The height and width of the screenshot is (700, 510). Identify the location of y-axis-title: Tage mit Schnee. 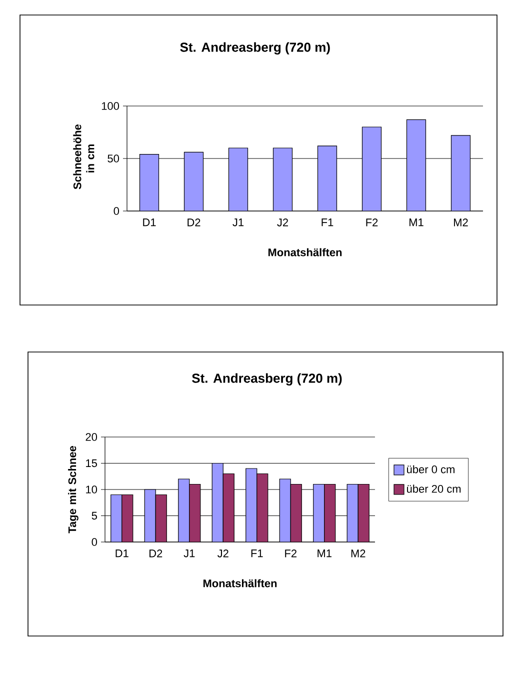
(73, 490).